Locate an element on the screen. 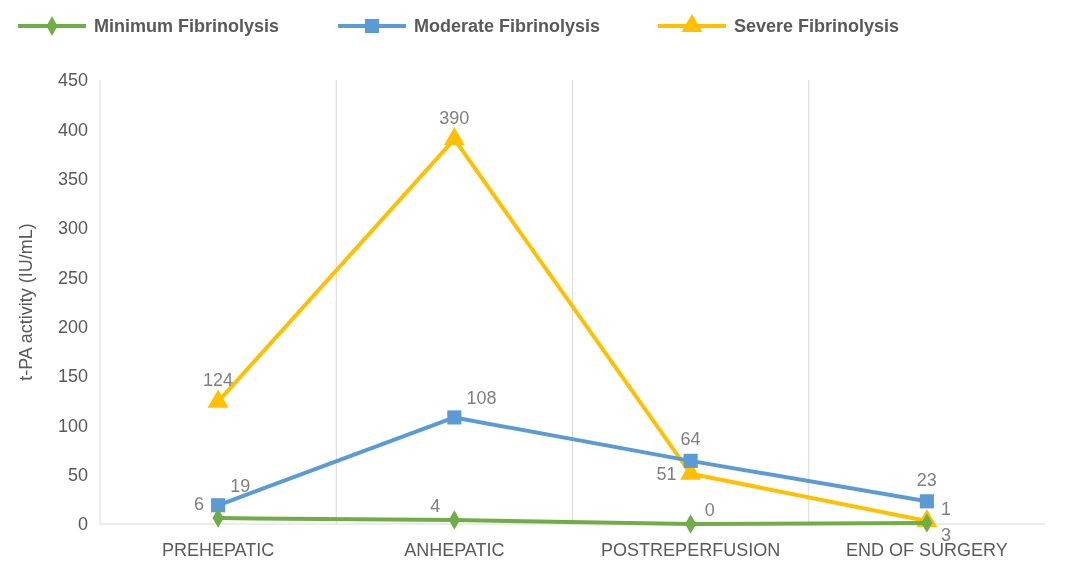 Image resolution: width=1073 pixels, height=582 pixels. y-tick-label: 250 is located at coordinates (72, 277).